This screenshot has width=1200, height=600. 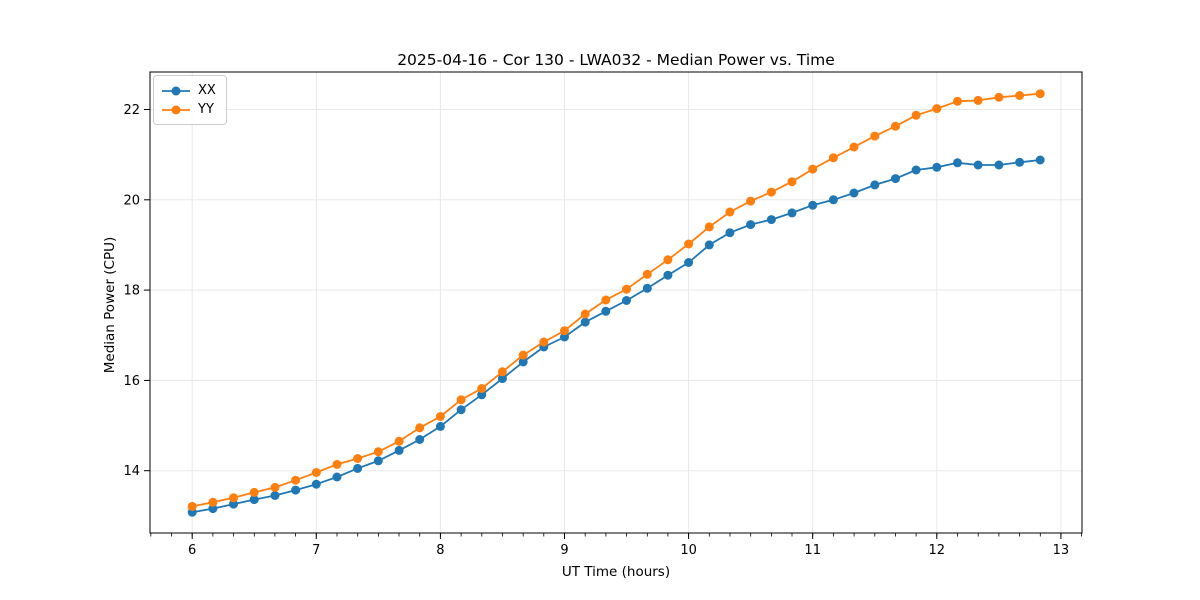 What do you see at coordinates (131, 200) in the screenshot?
I see `y-tick-label: 20` at bounding box center [131, 200].